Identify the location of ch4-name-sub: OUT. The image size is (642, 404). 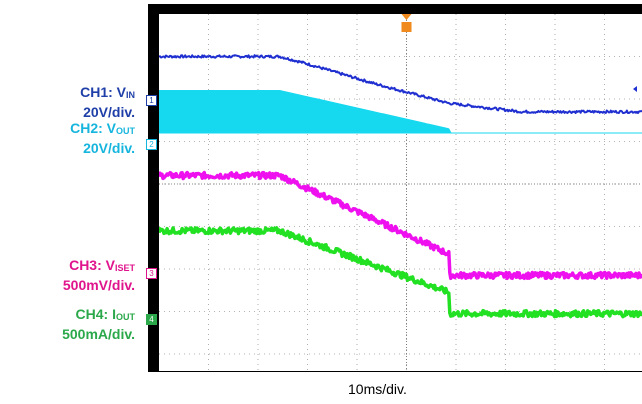
(125, 317).